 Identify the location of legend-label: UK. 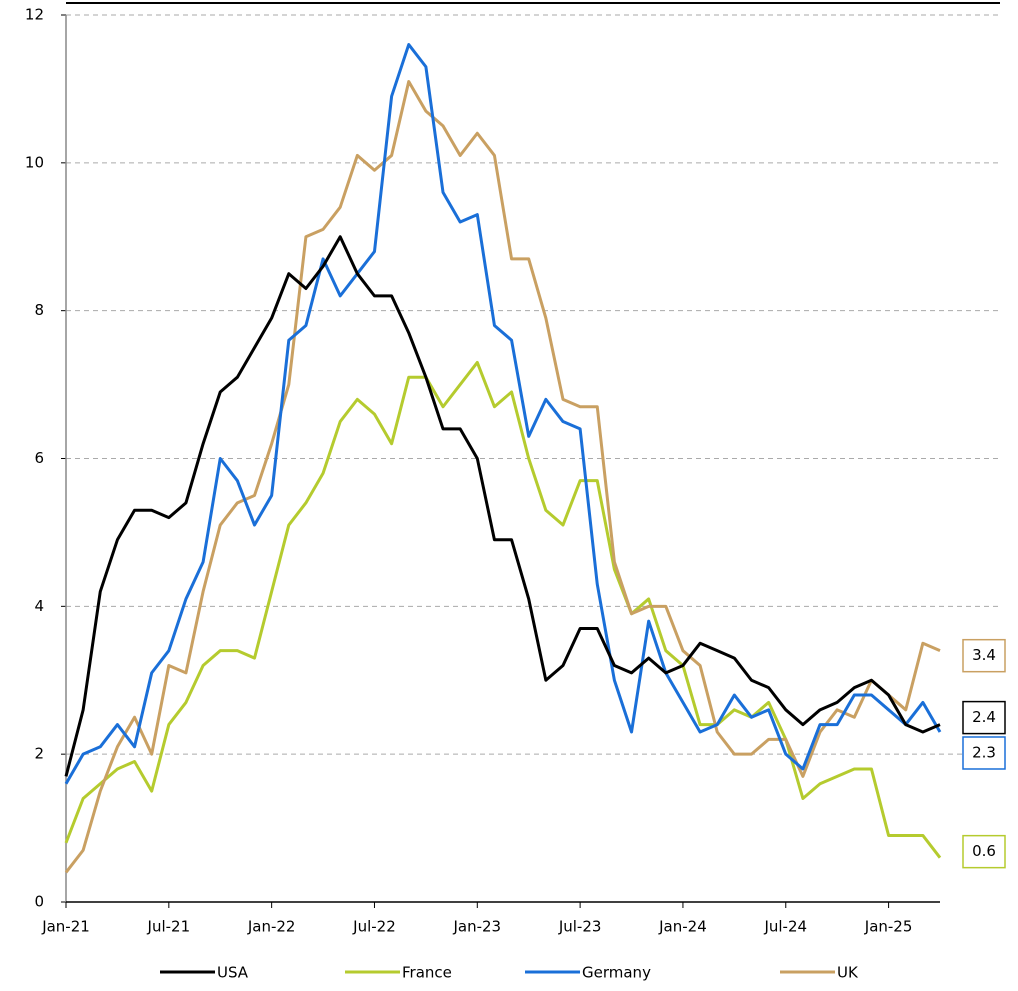
(848, 973).